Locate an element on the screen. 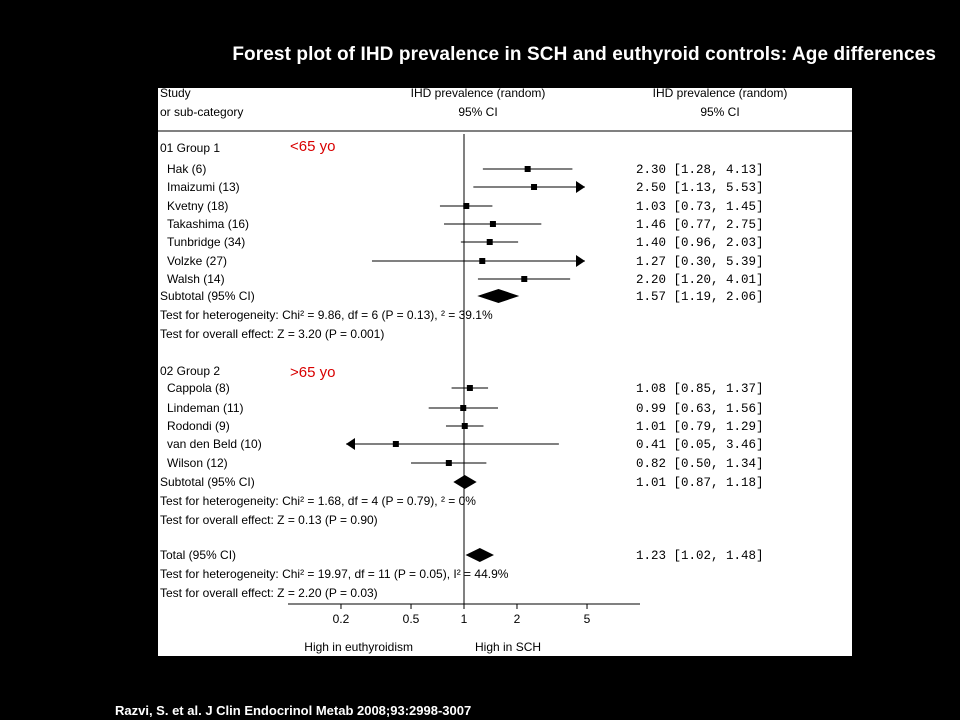 This screenshot has height=720, width=960. study-name: Wilson (12) is located at coordinates (197, 463).